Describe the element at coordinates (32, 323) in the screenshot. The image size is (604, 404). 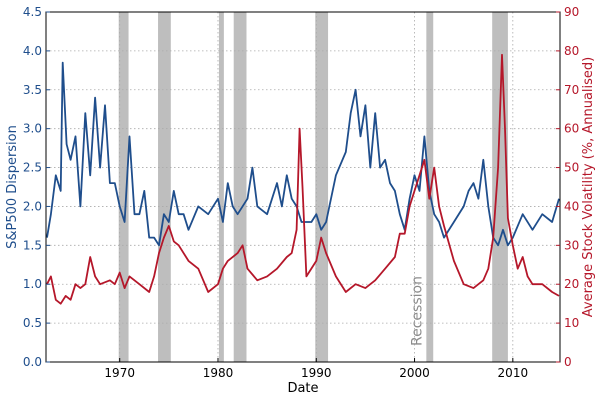
I see `y-left-tick-label: 0.5` at that location.